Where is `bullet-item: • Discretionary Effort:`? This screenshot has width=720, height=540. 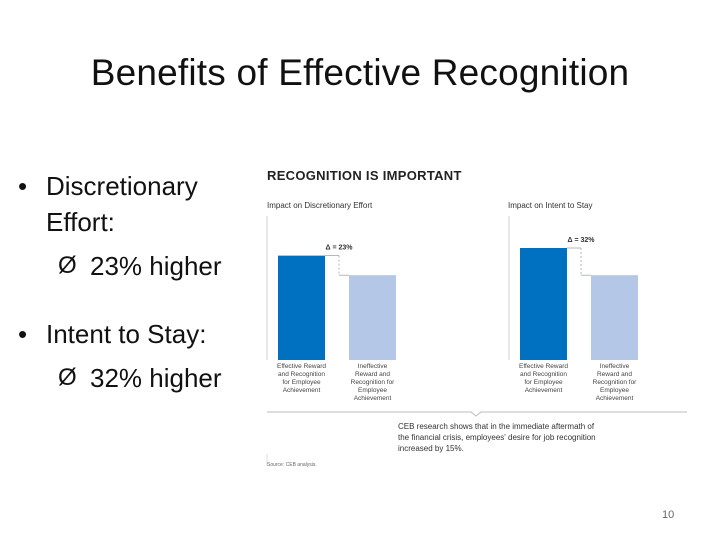
bullet-item: • Discretionary Effort: is located at coordinates (138, 204).